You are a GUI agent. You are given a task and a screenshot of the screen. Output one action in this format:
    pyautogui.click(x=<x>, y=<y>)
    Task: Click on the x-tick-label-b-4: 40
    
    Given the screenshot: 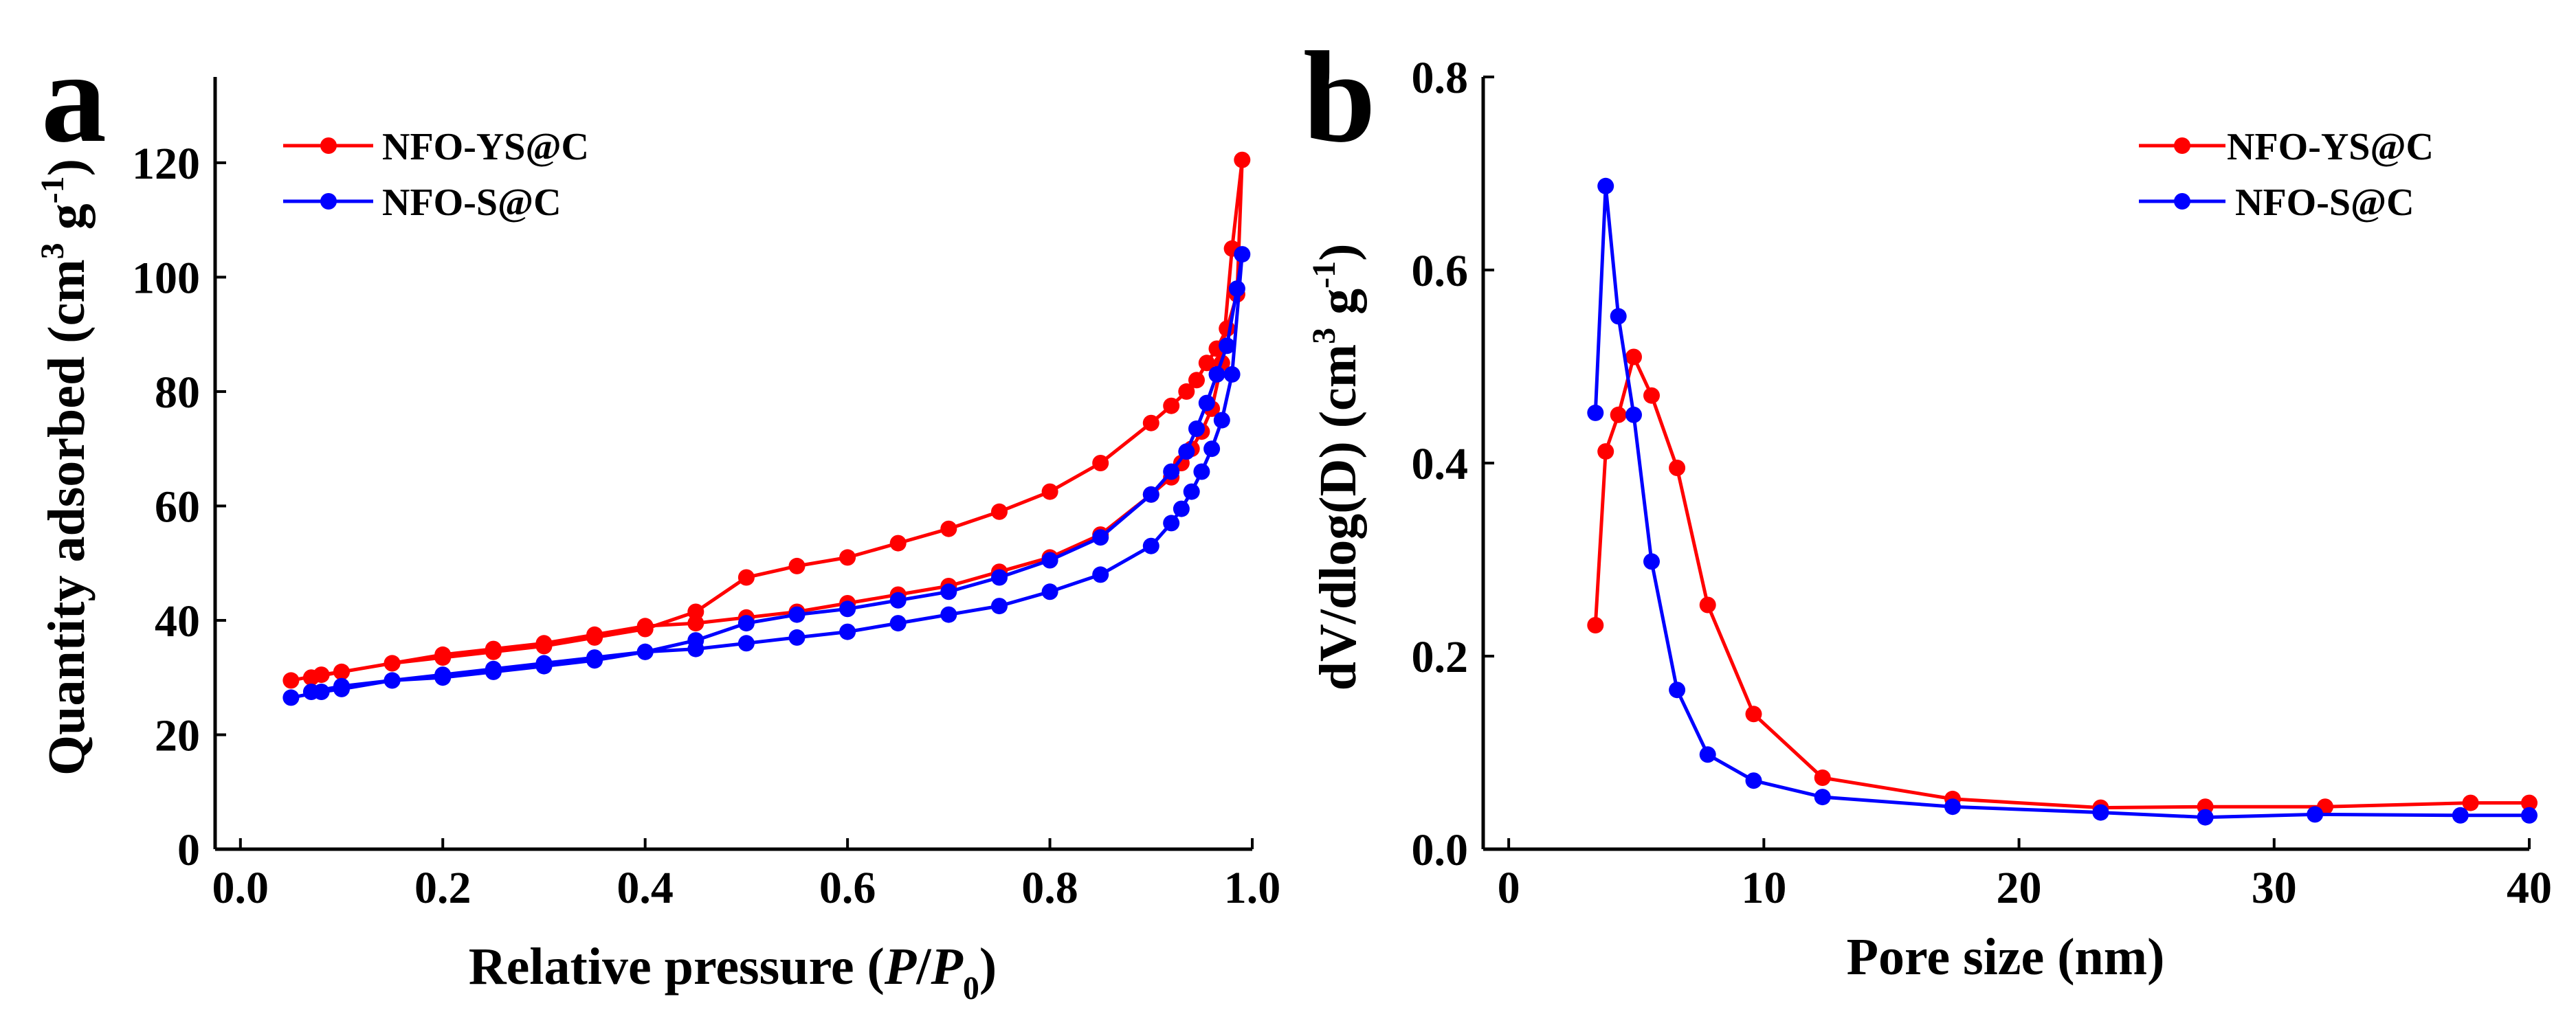 What is the action you would take?
    pyautogui.click(x=2529, y=888)
    